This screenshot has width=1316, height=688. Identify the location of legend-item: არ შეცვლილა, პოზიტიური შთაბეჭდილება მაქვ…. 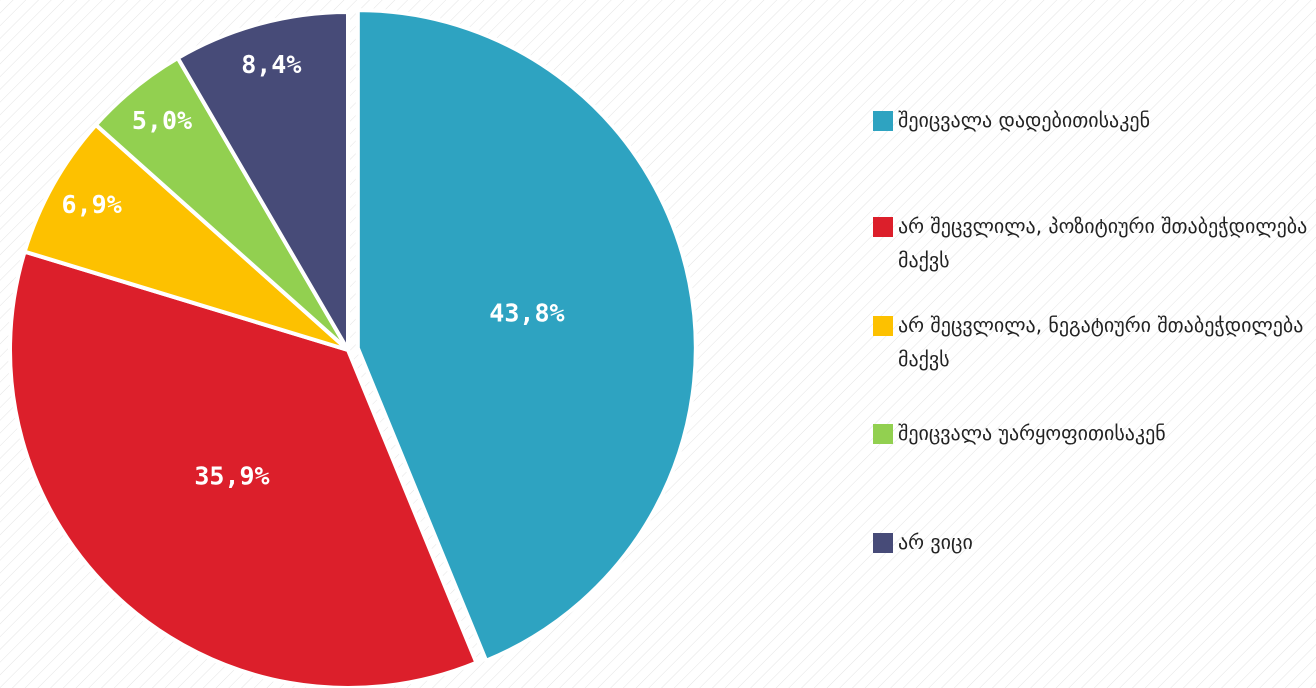
(1093, 245).